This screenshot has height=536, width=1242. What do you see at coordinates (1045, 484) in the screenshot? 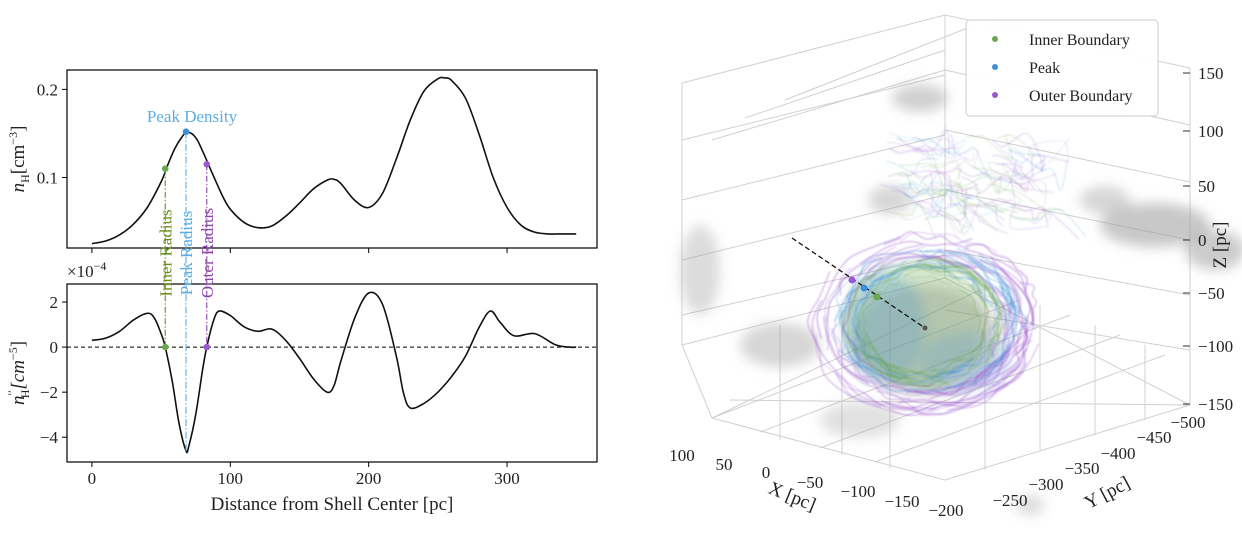
I see `y-tick-label-3d: −300` at bounding box center [1045, 484].